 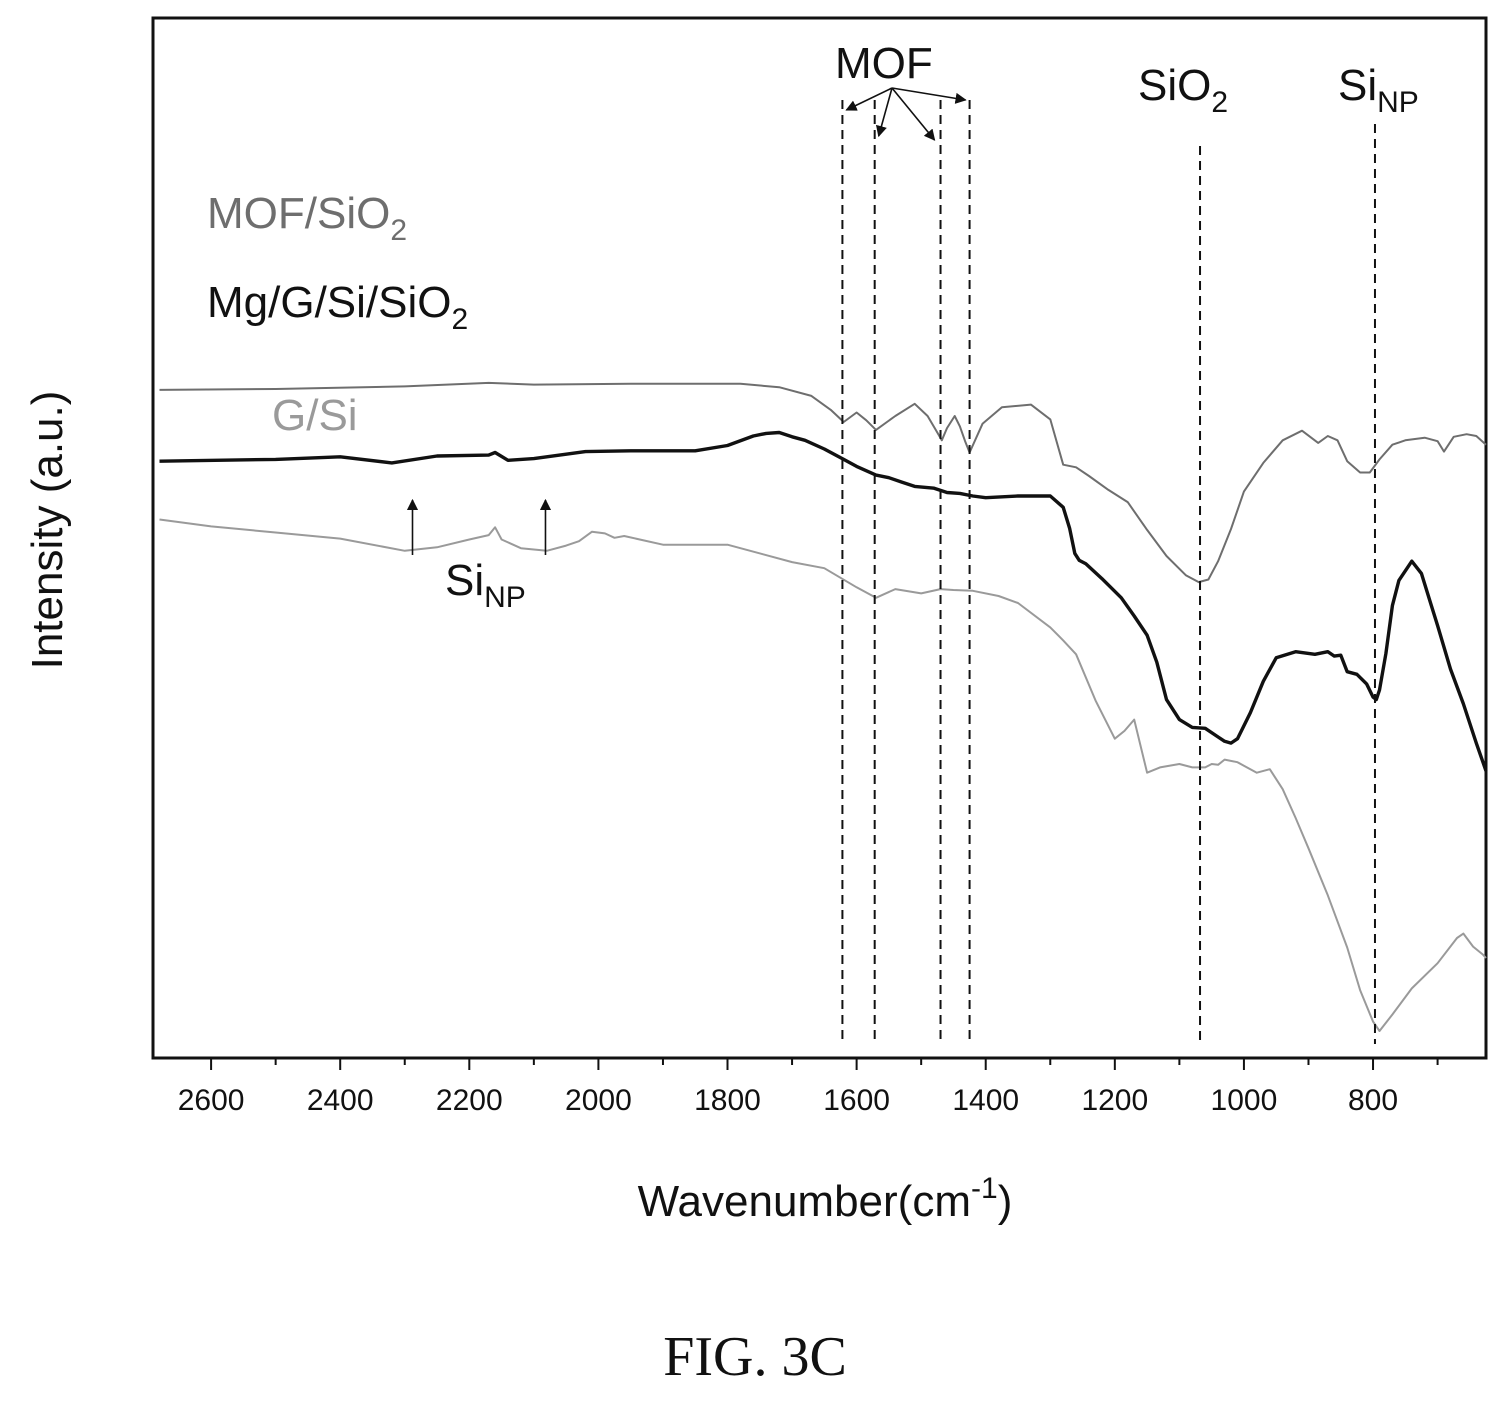 What do you see at coordinates (1244, 1100) in the screenshot?
I see `x-tick-label: 1000` at bounding box center [1244, 1100].